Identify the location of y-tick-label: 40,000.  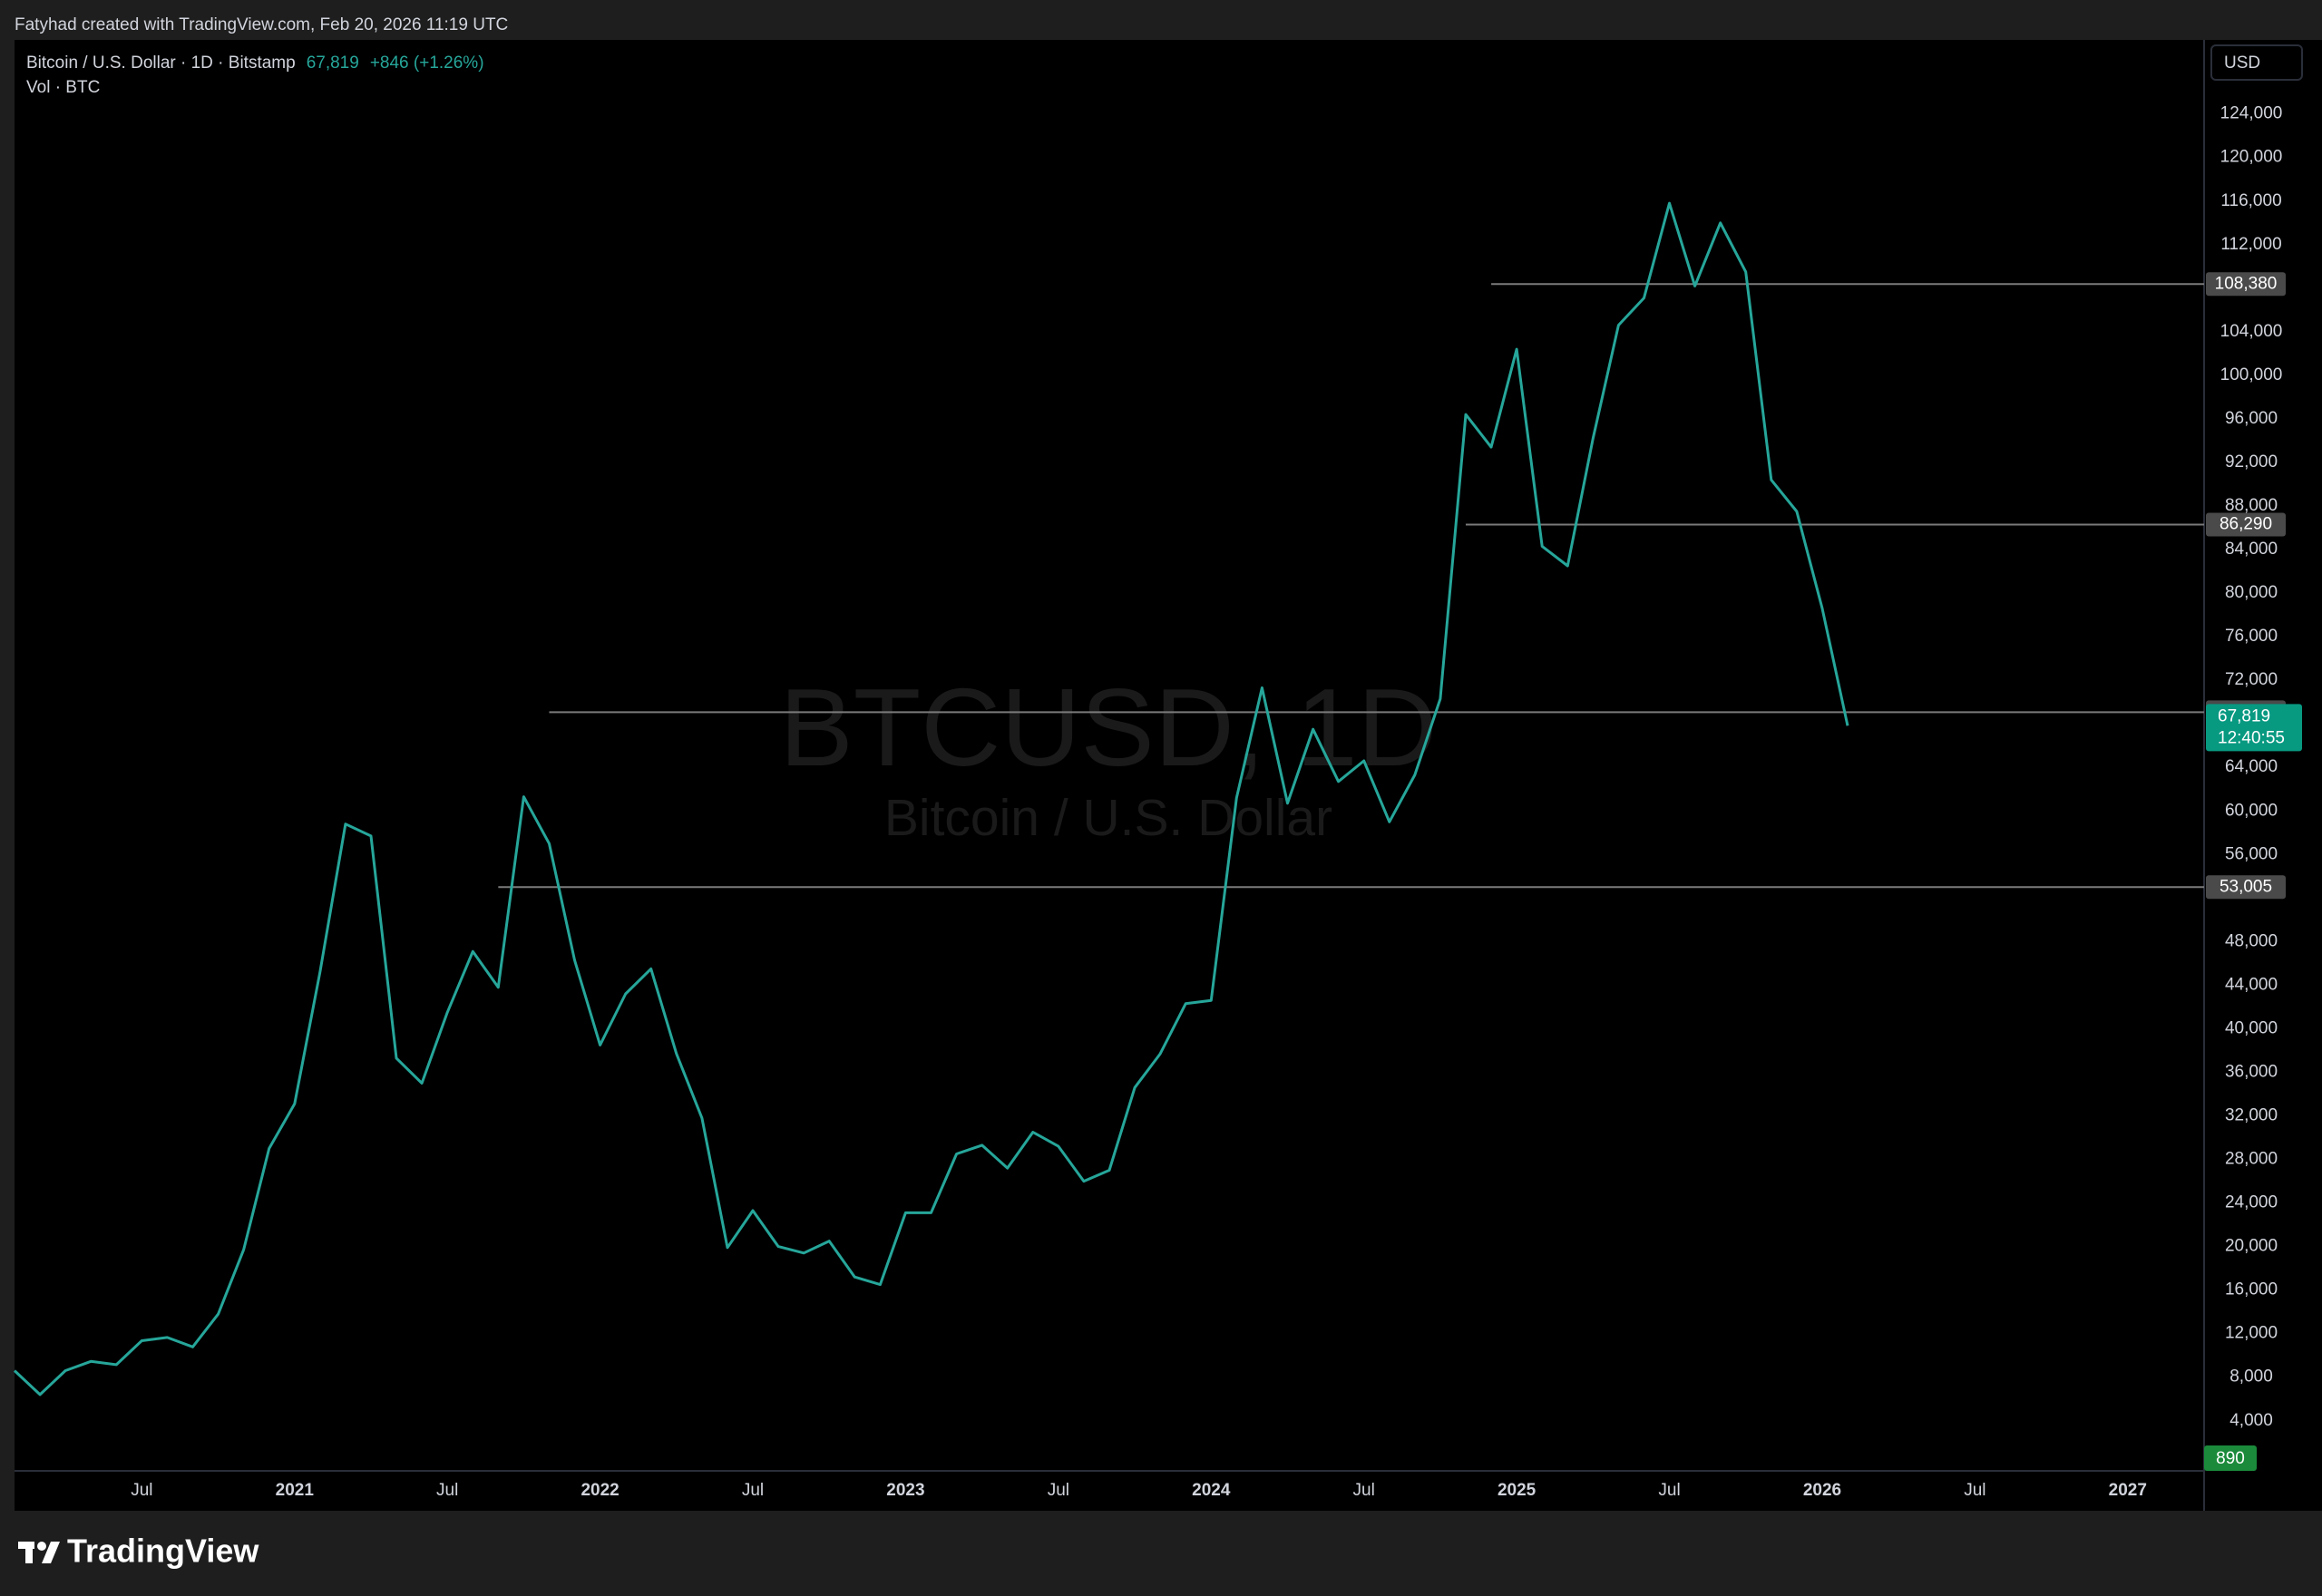
(2252, 1027).